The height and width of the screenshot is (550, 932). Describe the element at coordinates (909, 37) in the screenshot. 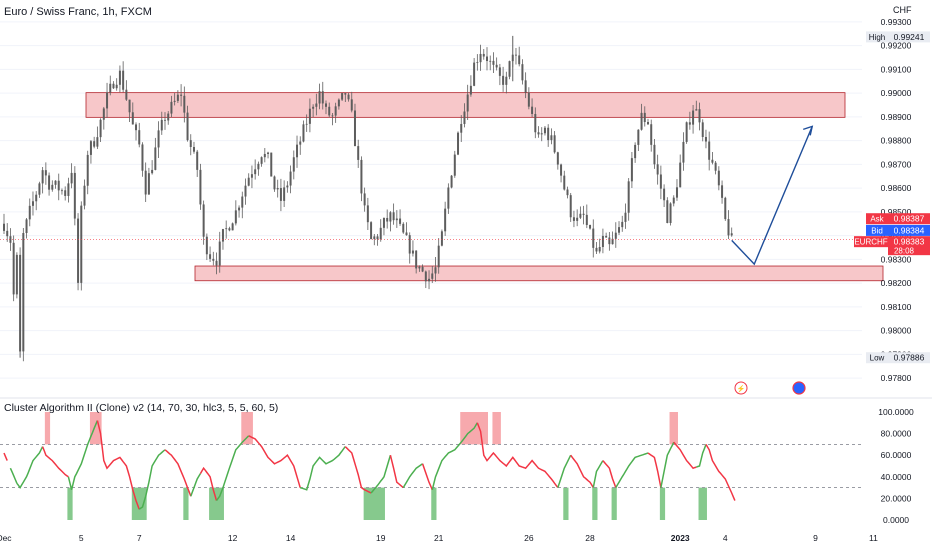

I see `high-value-bg` at that location.